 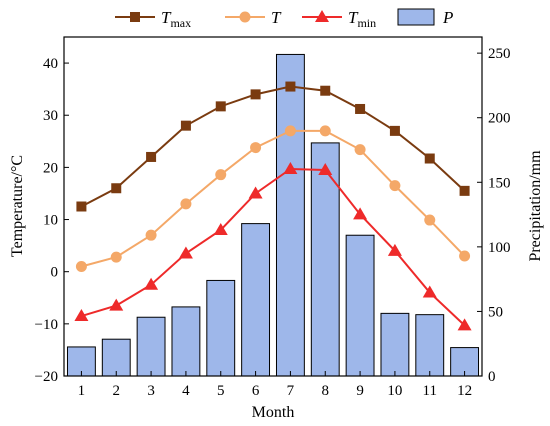 What do you see at coordinates (499, 54) in the screenshot?
I see `right-y-tick-label: 250` at bounding box center [499, 54].